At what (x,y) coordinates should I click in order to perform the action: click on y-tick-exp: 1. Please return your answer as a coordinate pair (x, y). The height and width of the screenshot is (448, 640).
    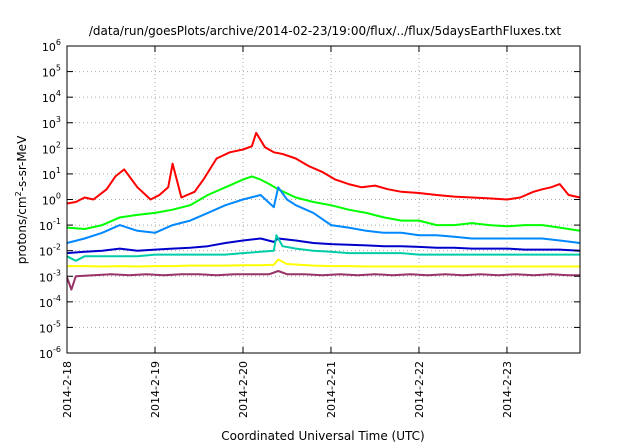
    Looking at the image, I should click on (58, 170).